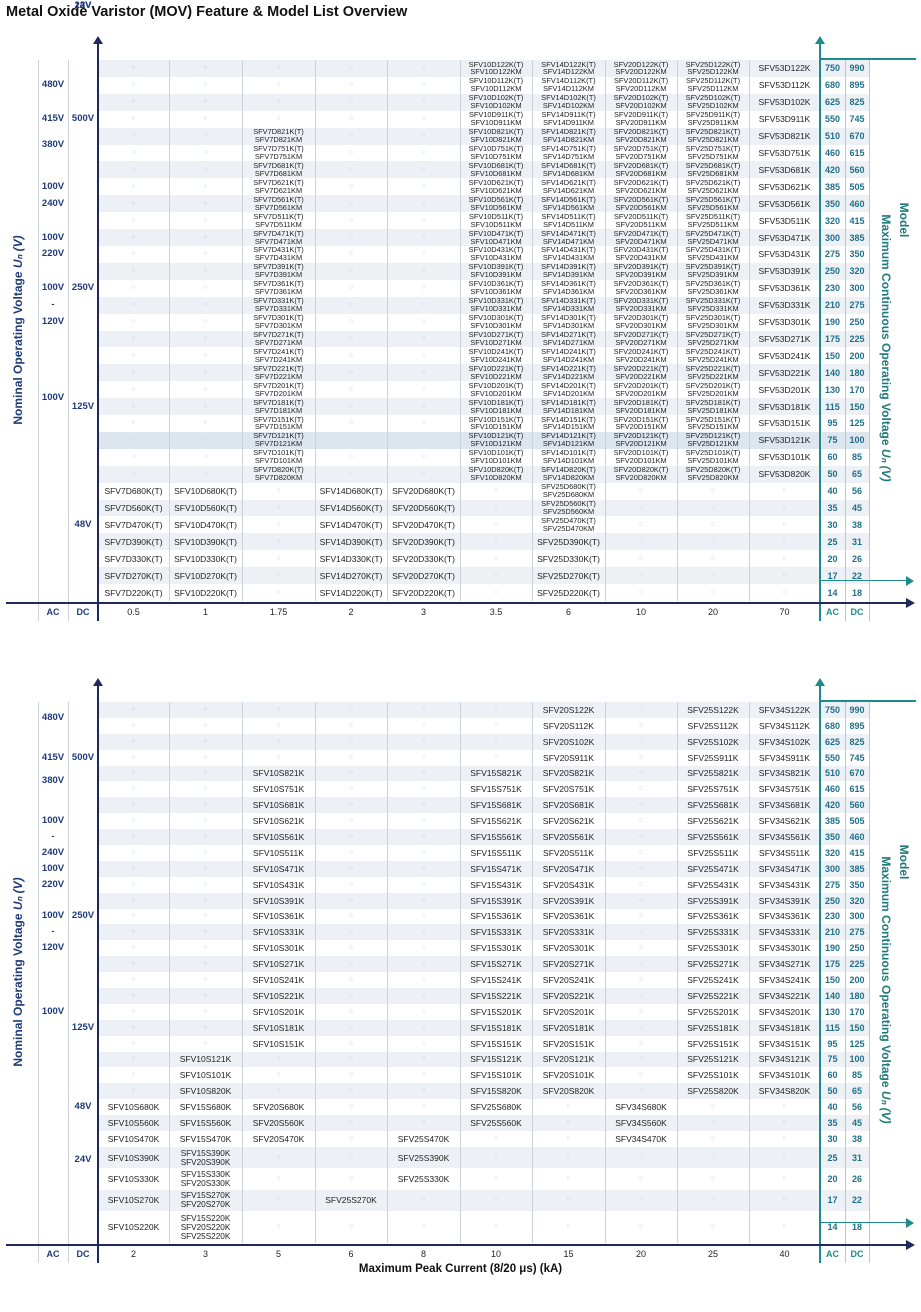 This screenshot has width=921, height=1312. I want to click on dc-value: 200, so click(857, 980).